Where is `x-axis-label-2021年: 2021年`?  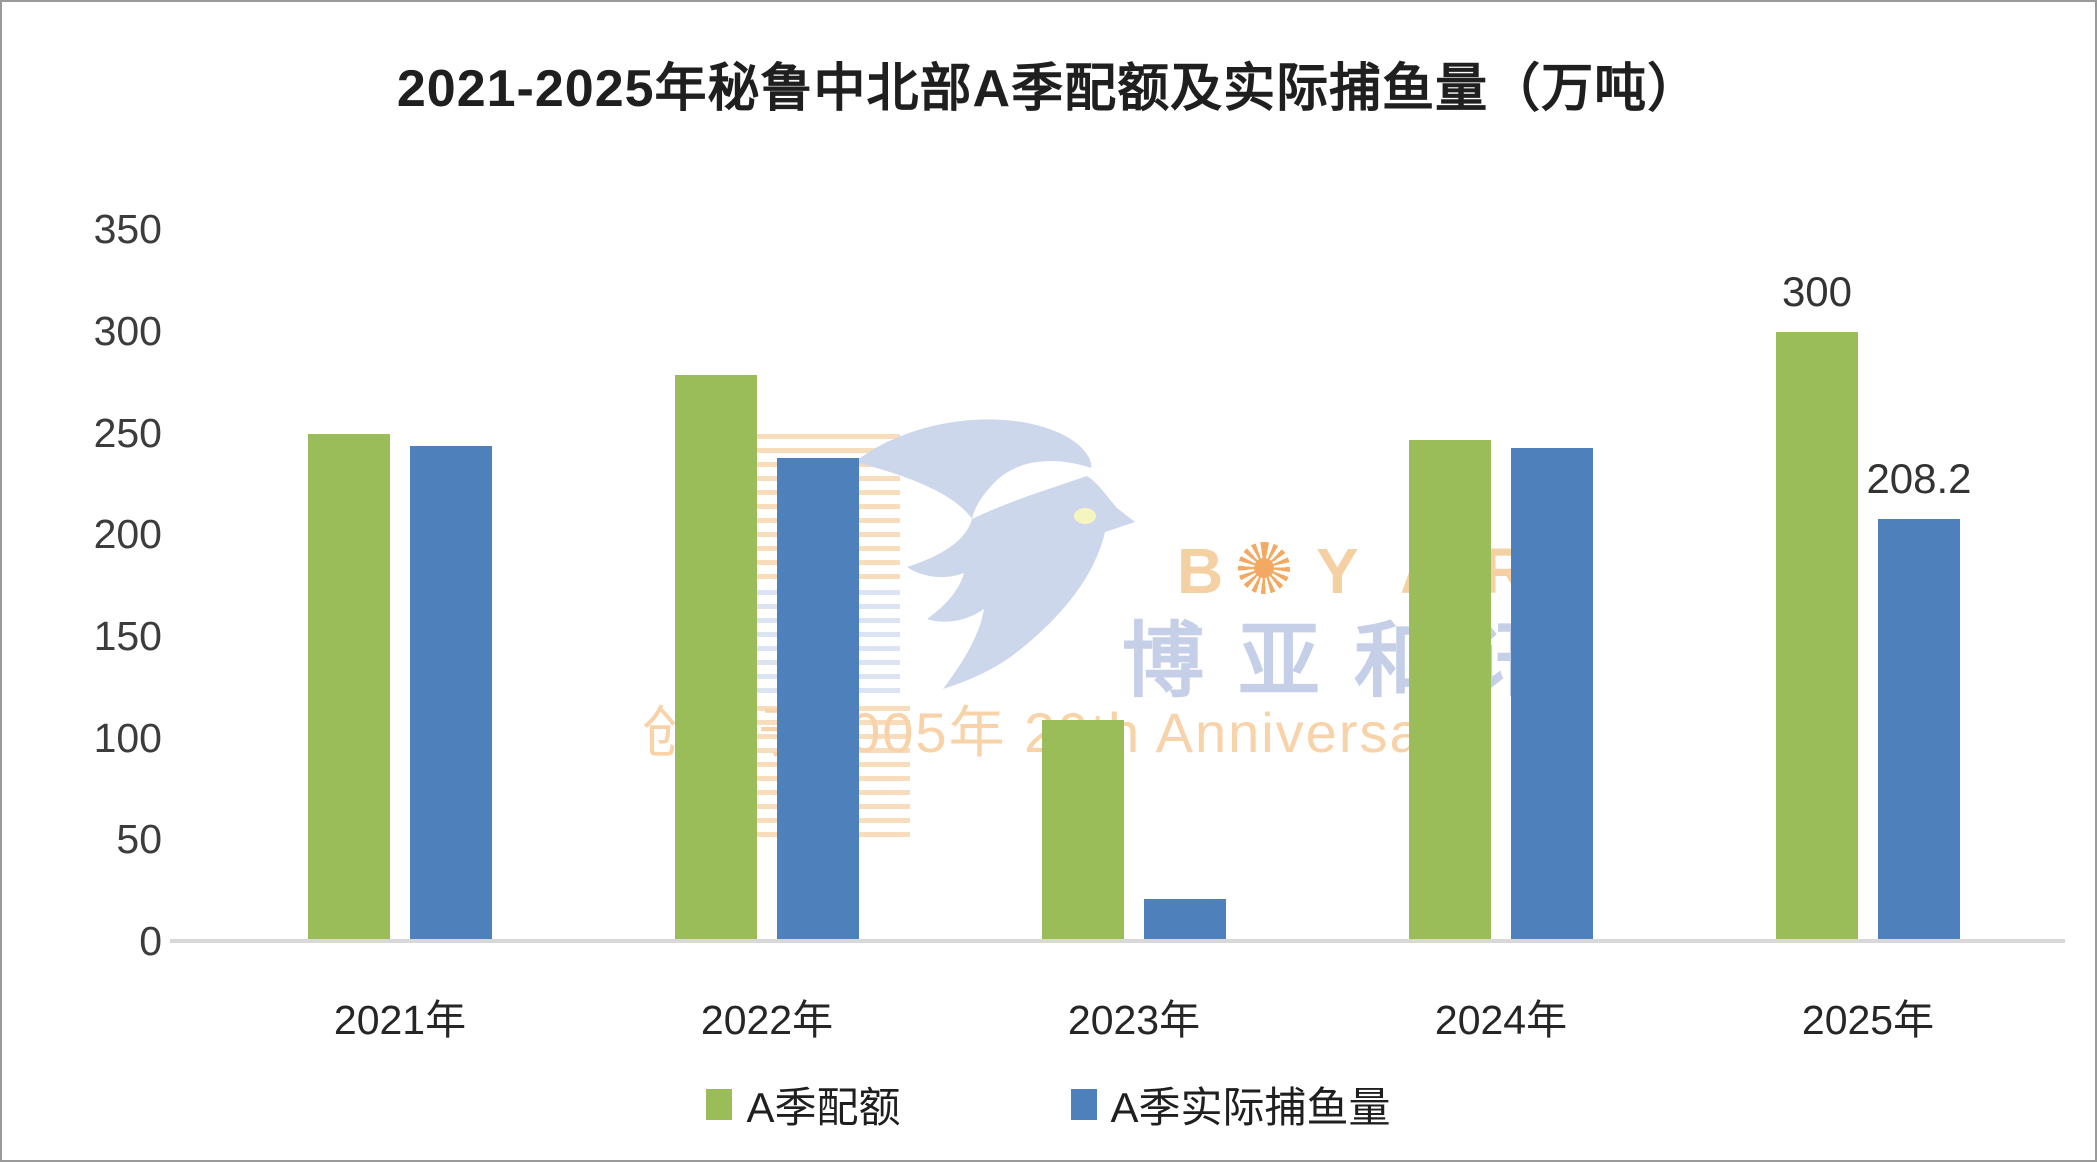
x-axis-label-2021年: 2021年 is located at coordinates (400, 1020).